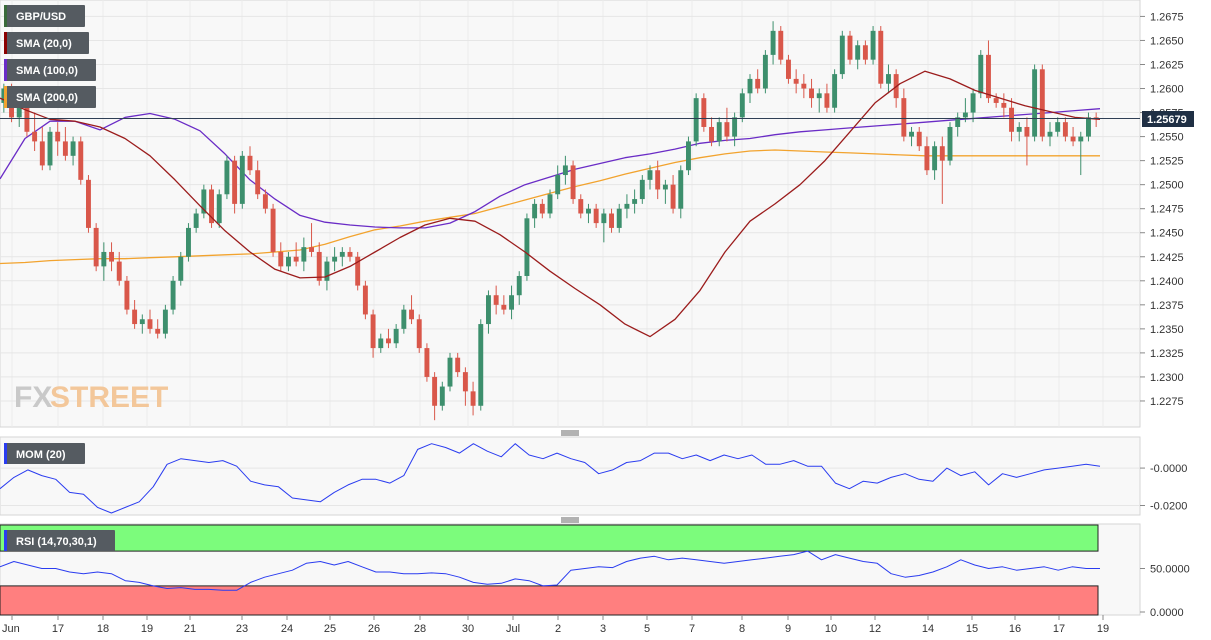  I want to click on momentum-tick-label: -0.0000, so click(1168, 469).